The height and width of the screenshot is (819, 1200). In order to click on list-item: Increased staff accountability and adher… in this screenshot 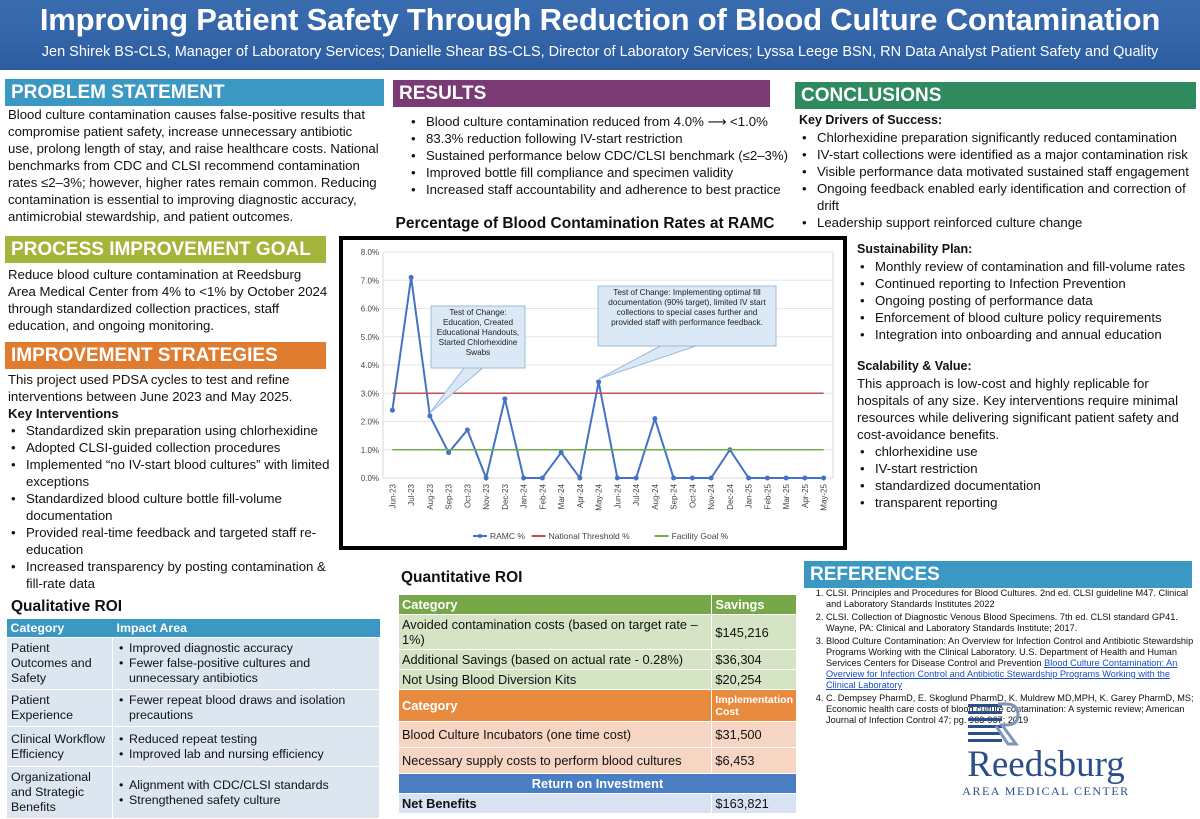, I will do `click(603, 189)`.